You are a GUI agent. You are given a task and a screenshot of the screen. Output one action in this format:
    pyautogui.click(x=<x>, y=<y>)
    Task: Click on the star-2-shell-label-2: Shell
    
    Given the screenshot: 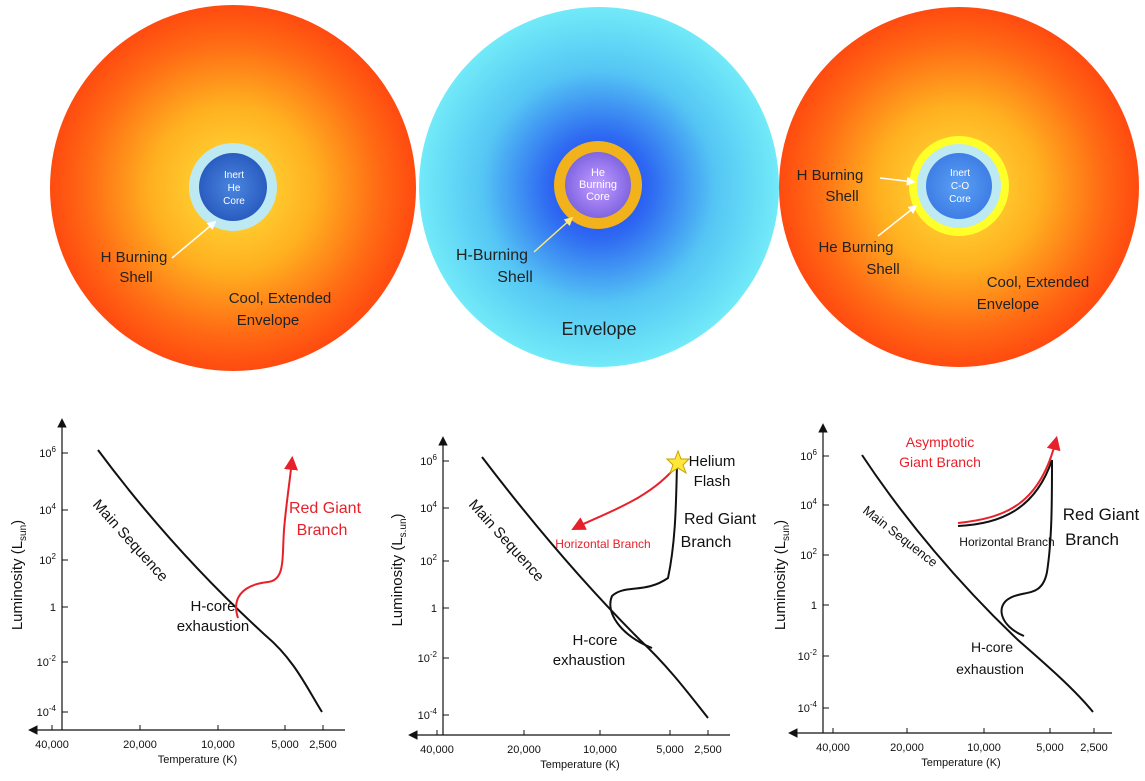 What is the action you would take?
    pyautogui.click(x=515, y=277)
    